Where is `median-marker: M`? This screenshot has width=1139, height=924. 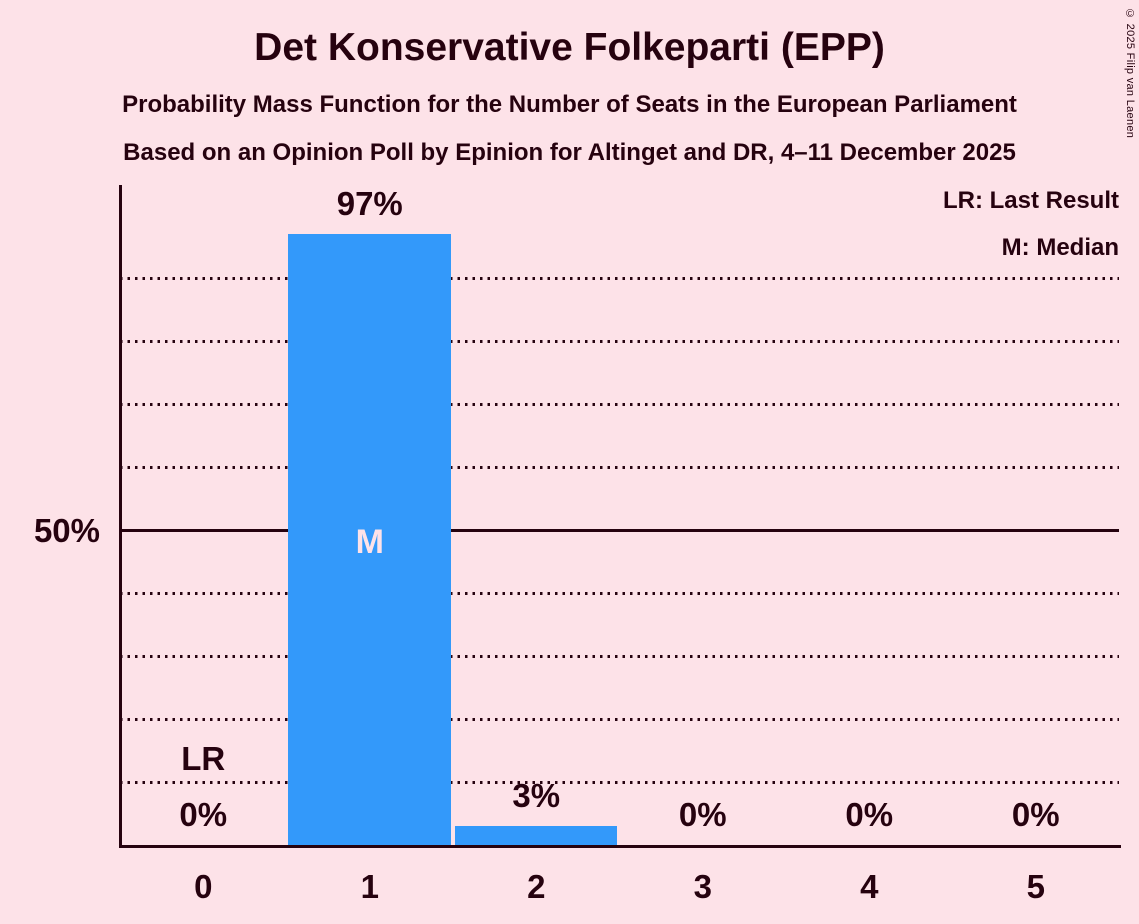 median-marker: M is located at coordinates (369, 542).